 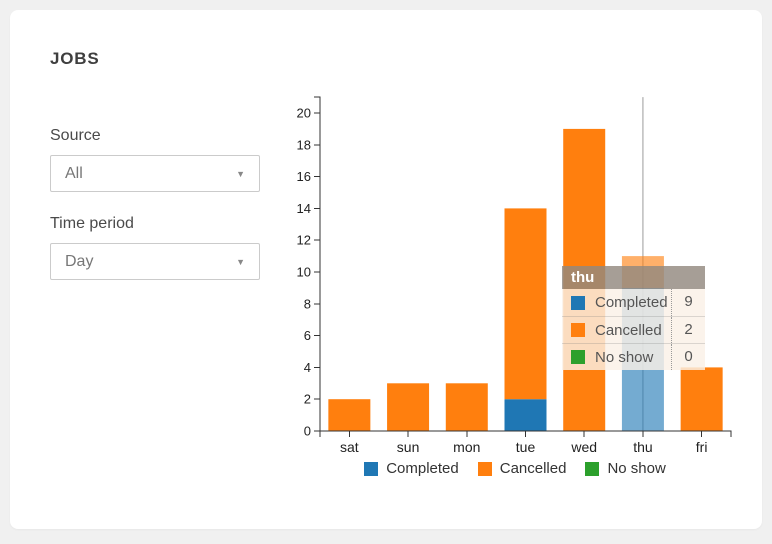 What do you see at coordinates (408, 407) in the screenshot?
I see `bar-sun-cancelled` at bounding box center [408, 407].